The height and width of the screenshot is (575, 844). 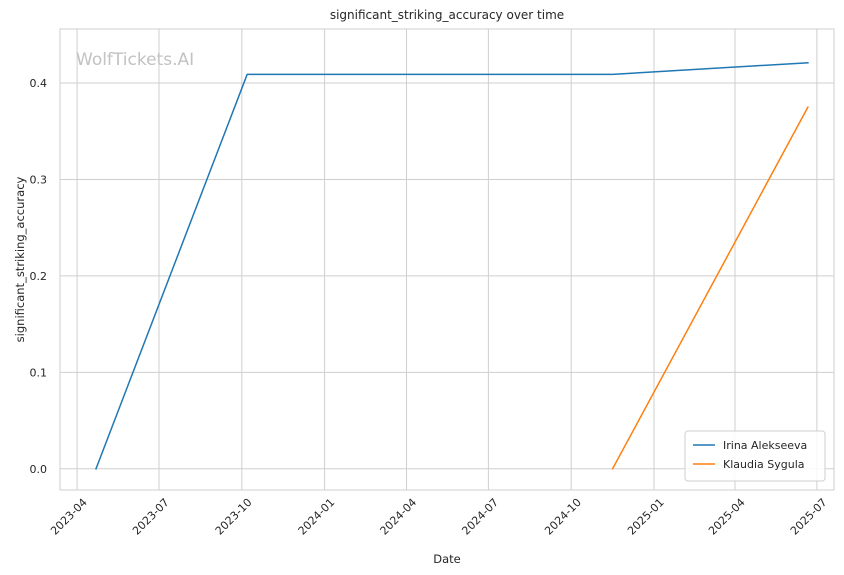 I want to click on legend: Irina Alekseeva Klaudia Sygula, so click(x=755, y=456).